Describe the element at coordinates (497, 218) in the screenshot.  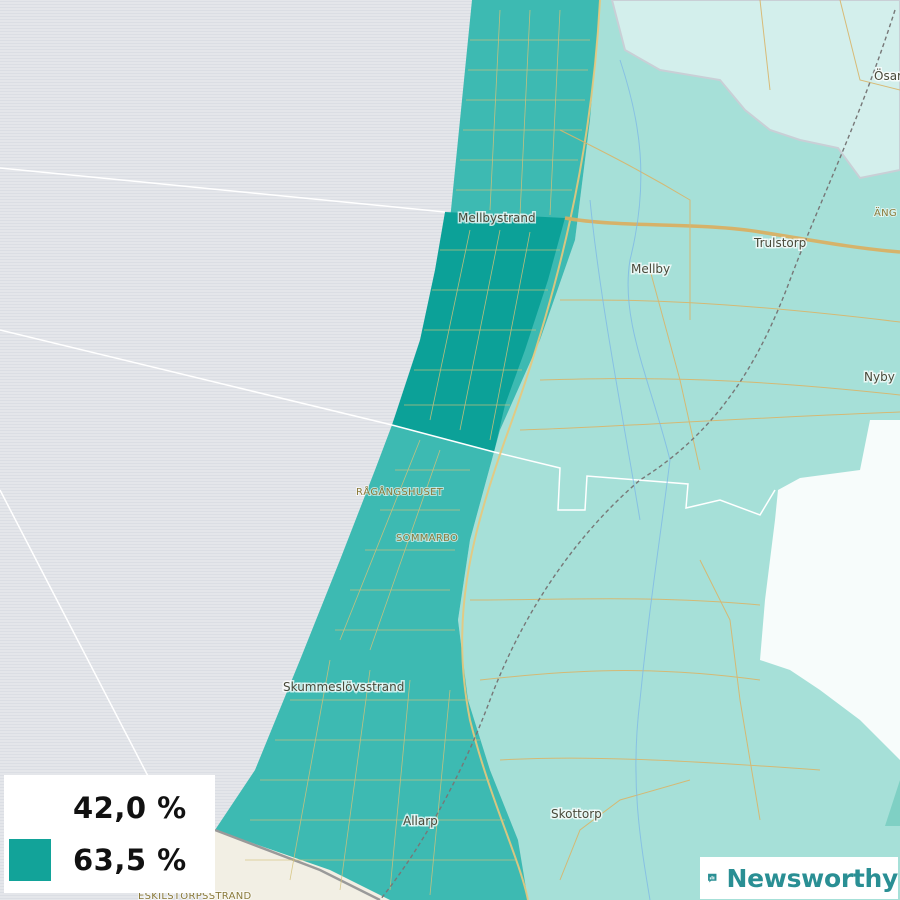
I see `place-label-mellbystrand: Mellbystrand` at that location.